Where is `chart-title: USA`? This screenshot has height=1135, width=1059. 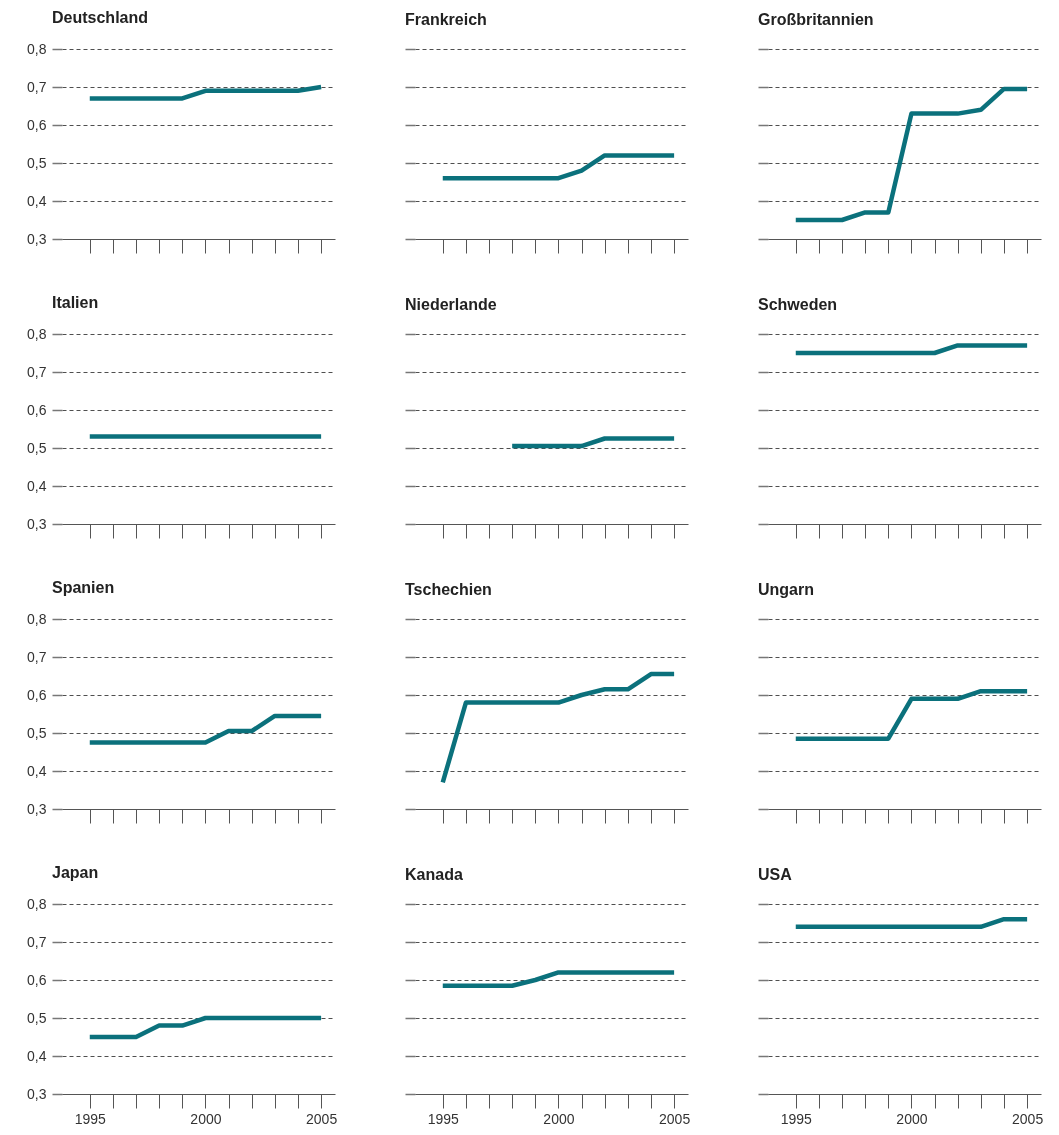
chart-title: USA is located at coordinates (775, 875).